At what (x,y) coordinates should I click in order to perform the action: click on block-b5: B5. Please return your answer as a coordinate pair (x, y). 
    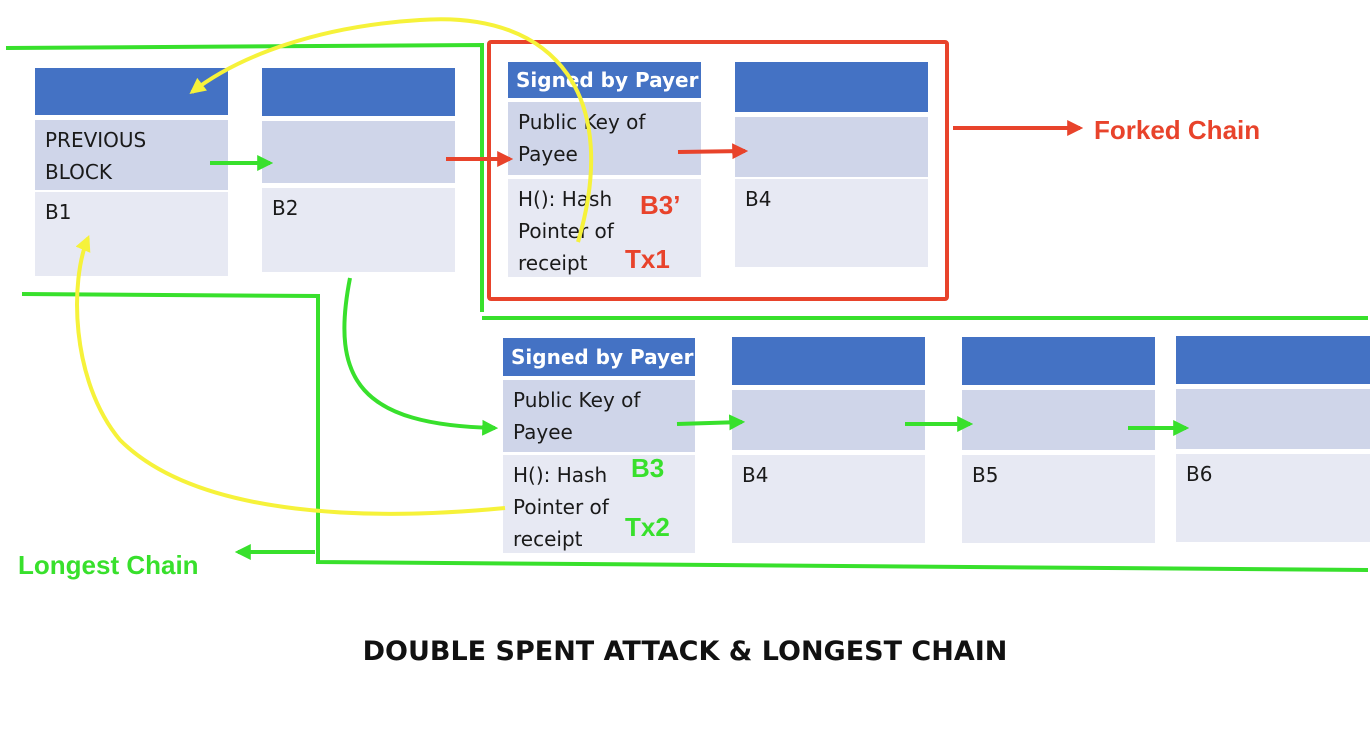
    Looking at the image, I should click on (1058, 440).